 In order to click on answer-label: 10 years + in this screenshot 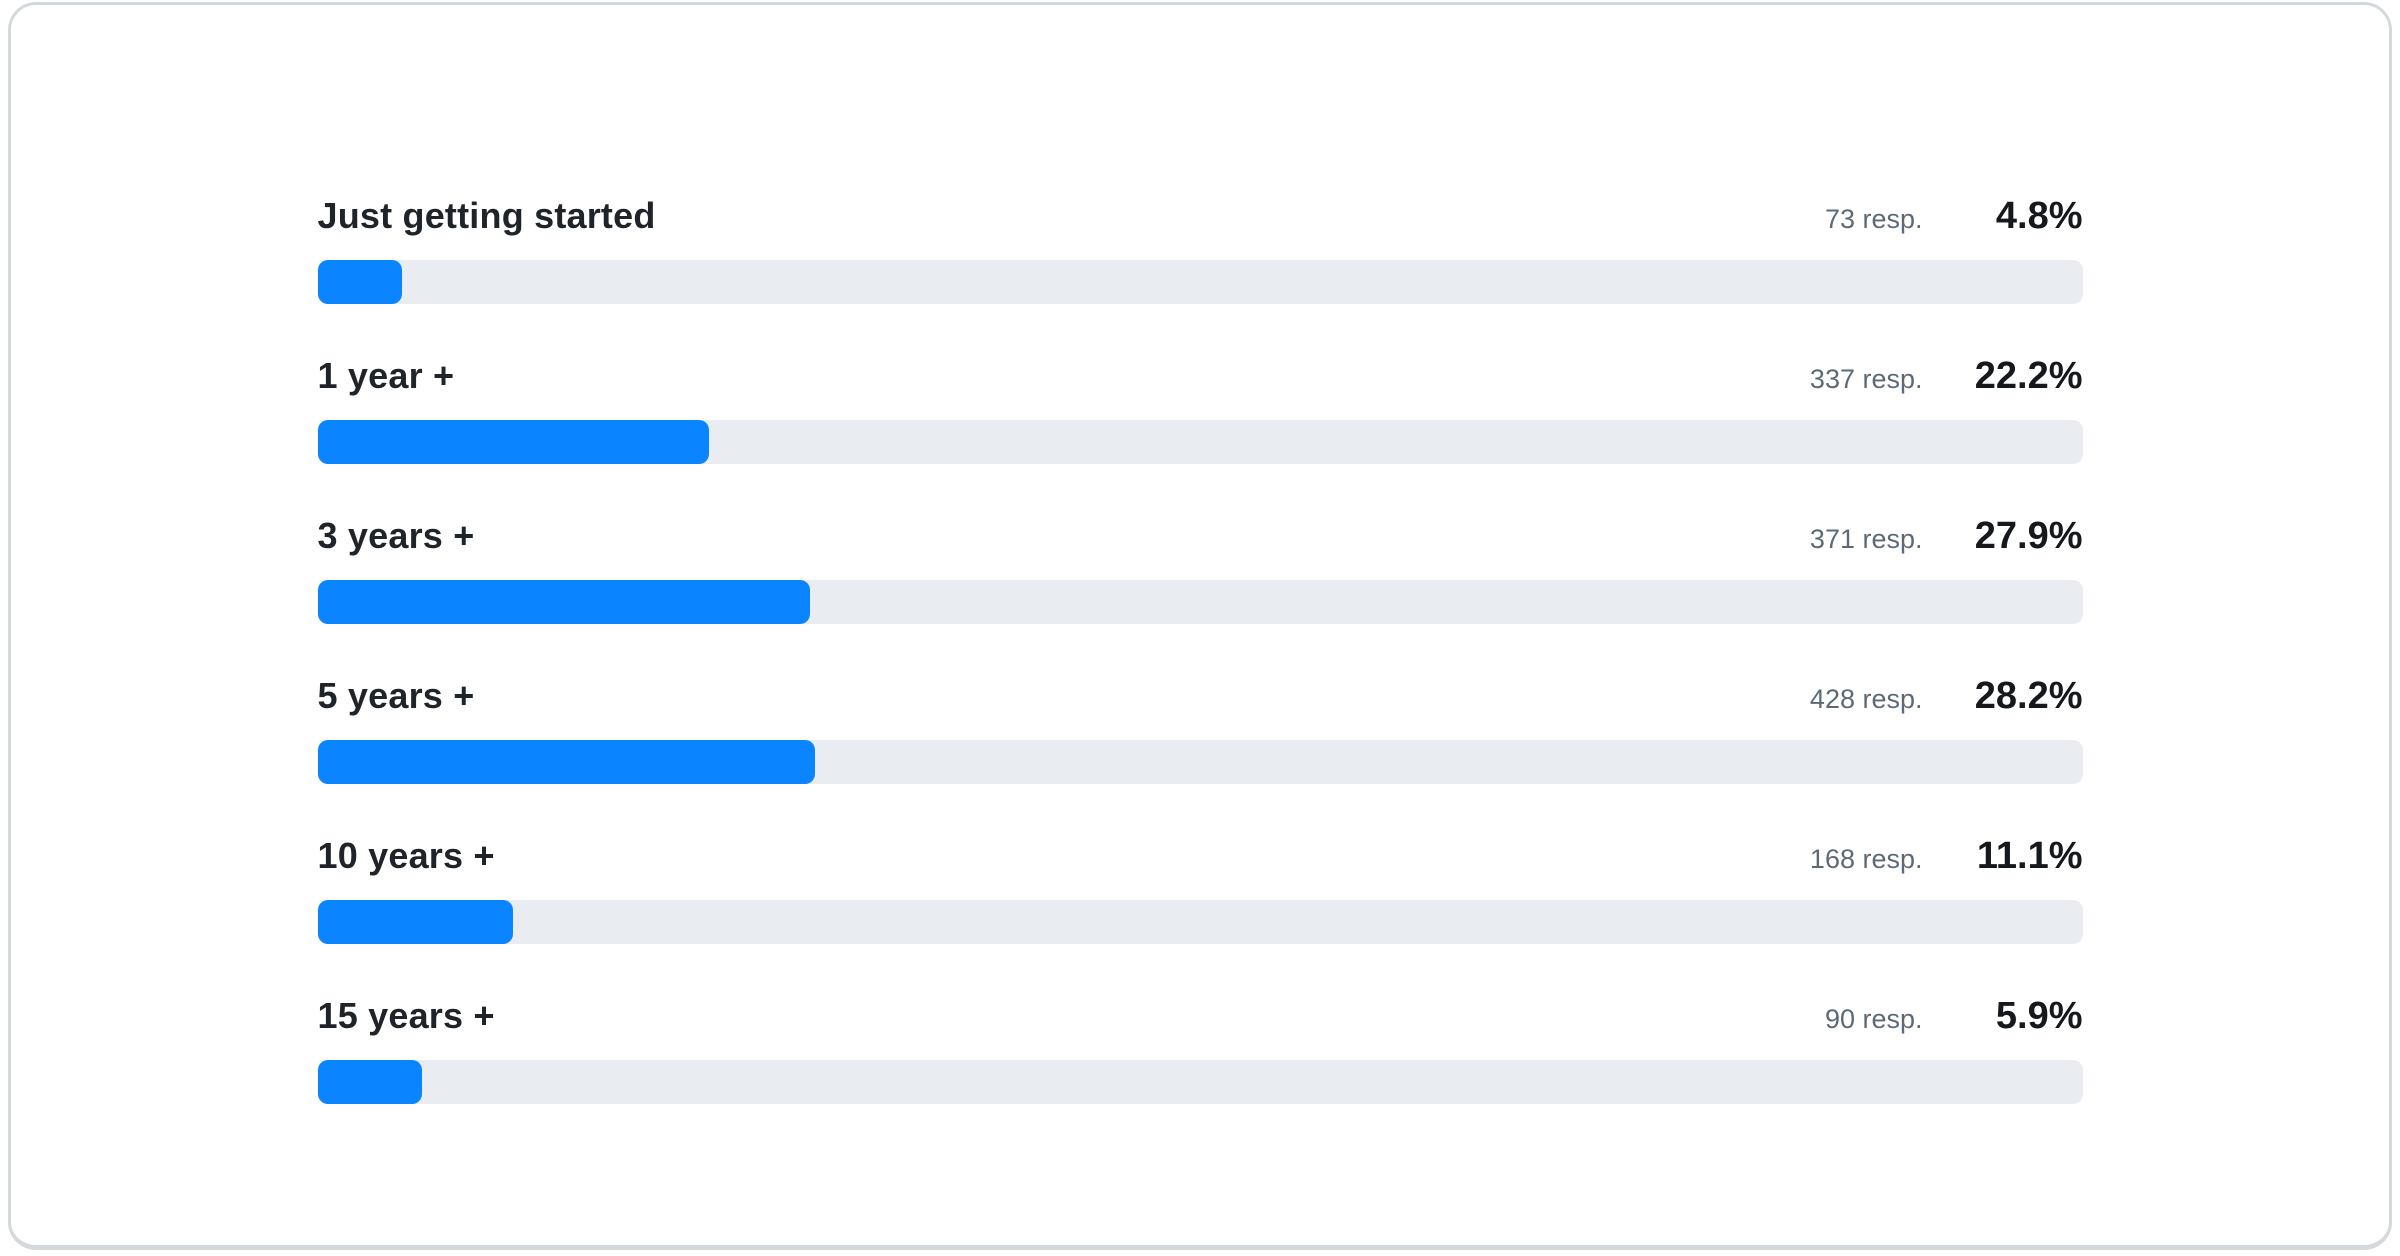, I will do `click(406, 855)`.